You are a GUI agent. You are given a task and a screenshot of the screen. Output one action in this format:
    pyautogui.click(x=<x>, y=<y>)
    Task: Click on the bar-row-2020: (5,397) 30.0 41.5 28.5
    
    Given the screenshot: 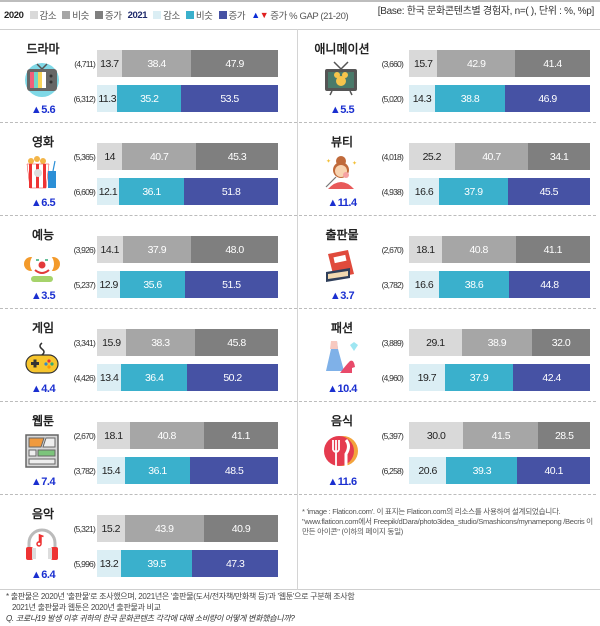 What is the action you would take?
    pyautogui.click(x=478, y=435)
    